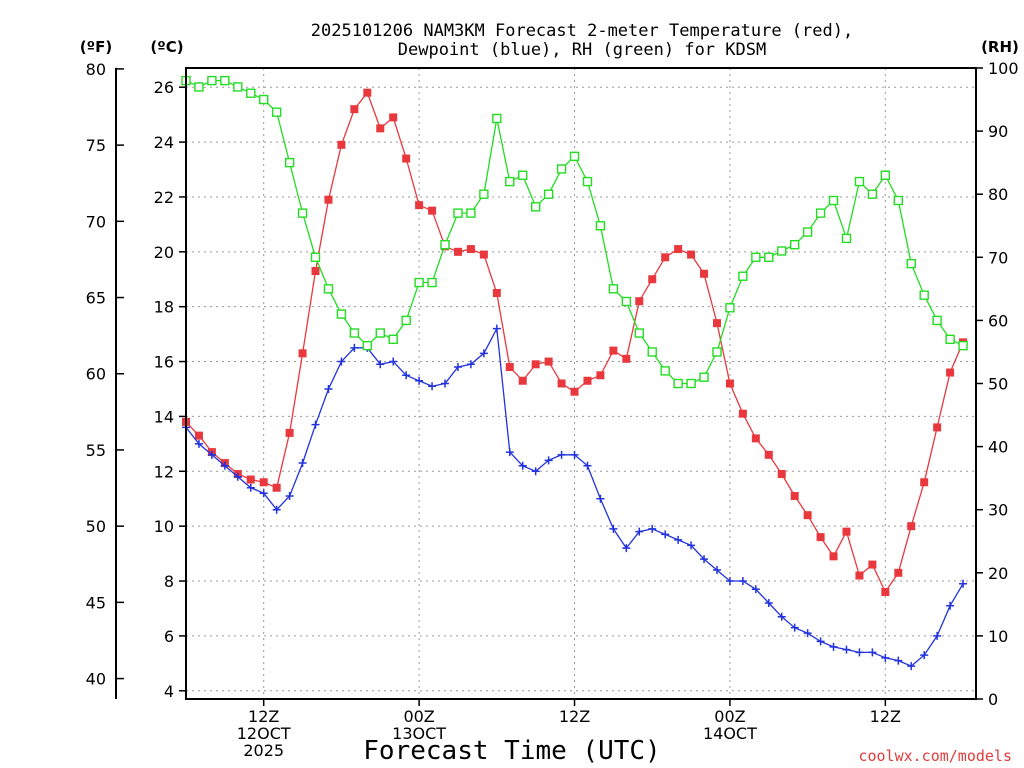 This screenshot has height=768, width=1024. I want to click on fahrenheit-tick-label: 60, so click(96, 374).